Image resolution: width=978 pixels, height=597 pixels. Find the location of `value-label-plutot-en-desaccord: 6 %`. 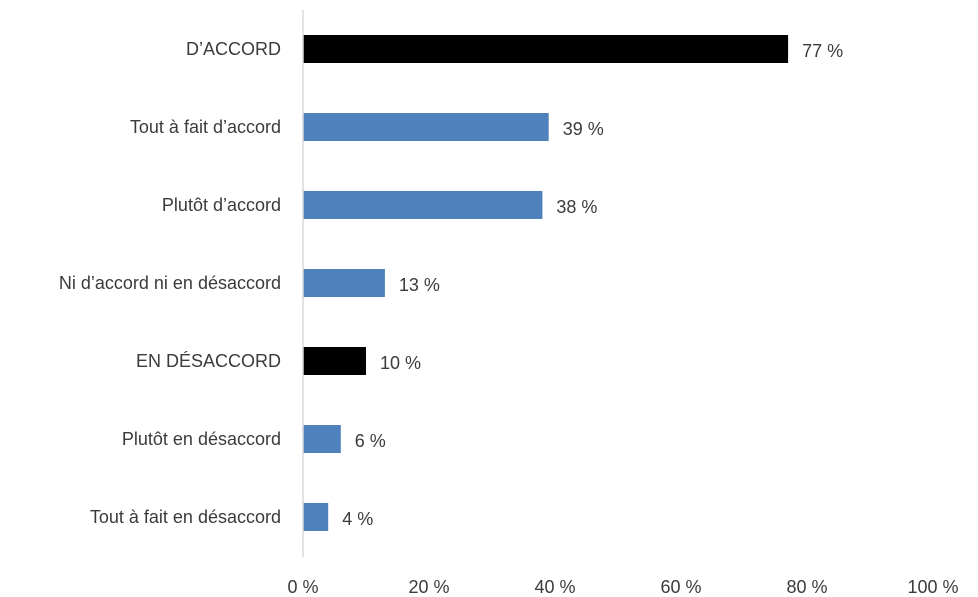

value-label-plutot-en-desaccord: 6 % is located at coordinates (370, 441).